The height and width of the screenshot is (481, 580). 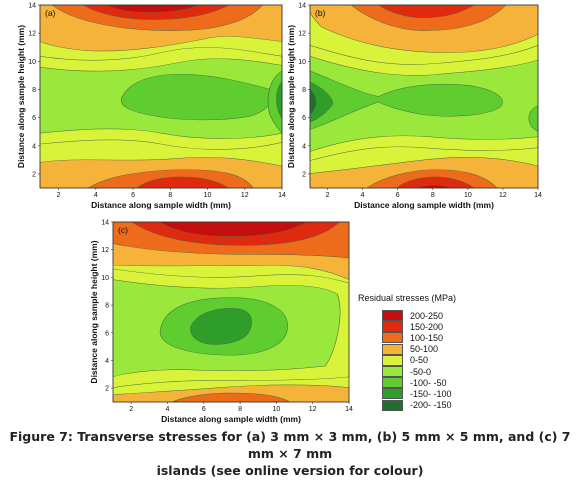 I want to click on legend-entry: -200- -150, so click(x=407, y=405).